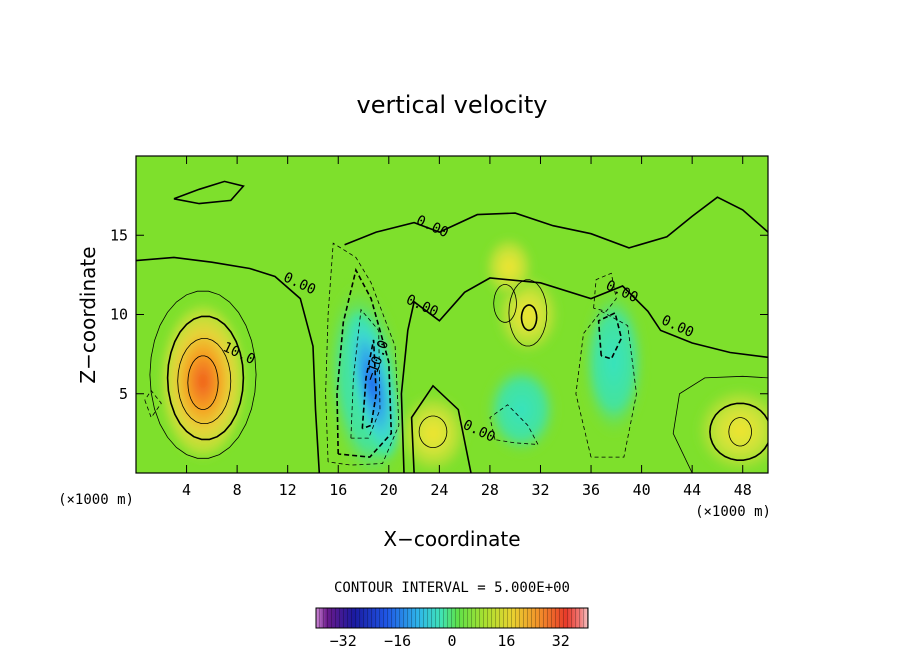 This screenshot has height=654, width=904. I want to click on y-tick-label: 15, so click(119, 235).